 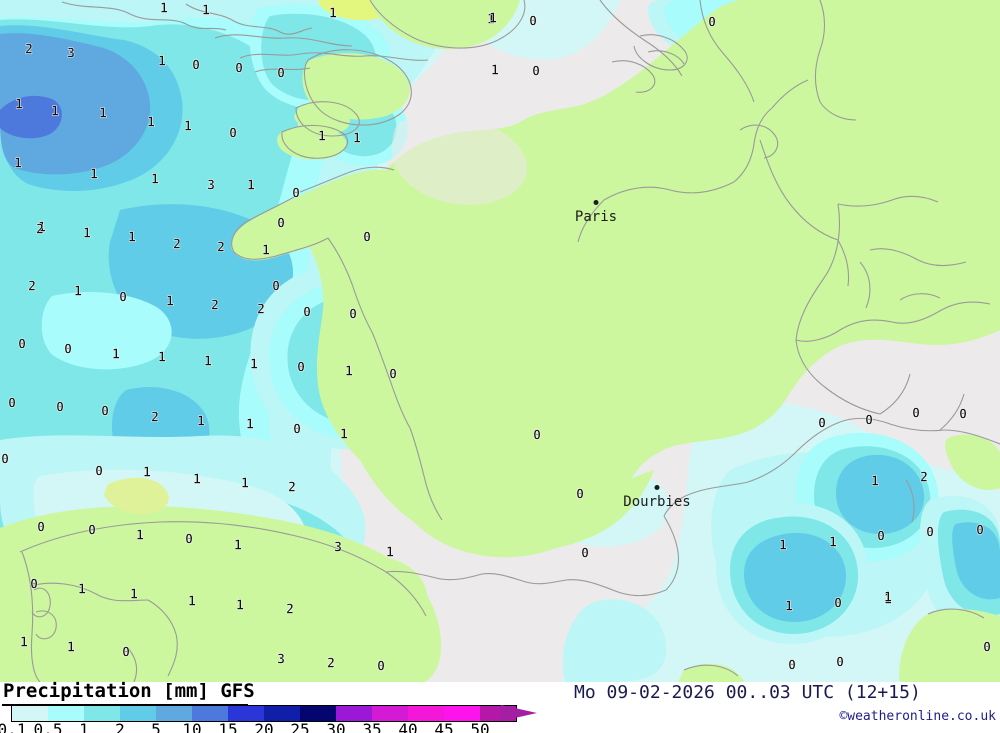 What do you see at coordinates (48, 726) in the screenshot?
I see `color-scale-tick-label: 0.5` at bounding box center [48, 726].